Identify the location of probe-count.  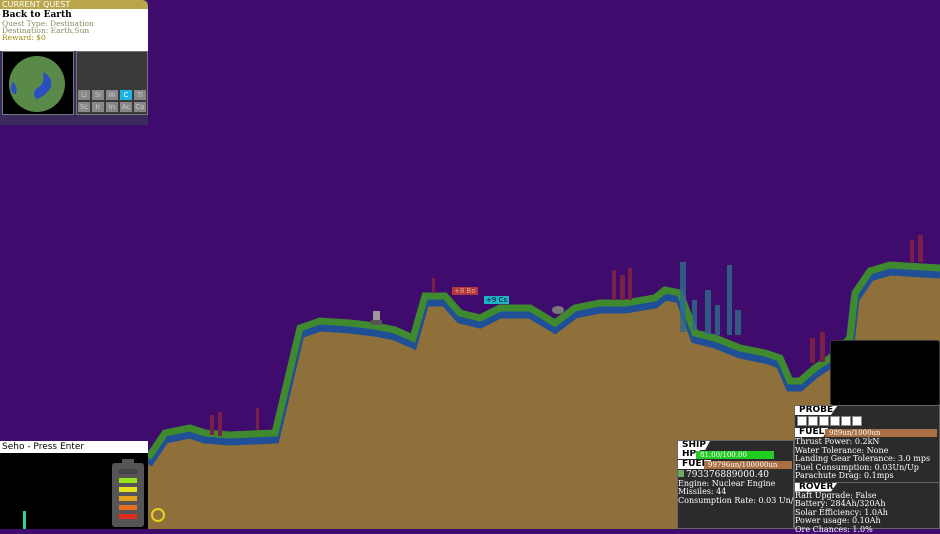
(868, 421).